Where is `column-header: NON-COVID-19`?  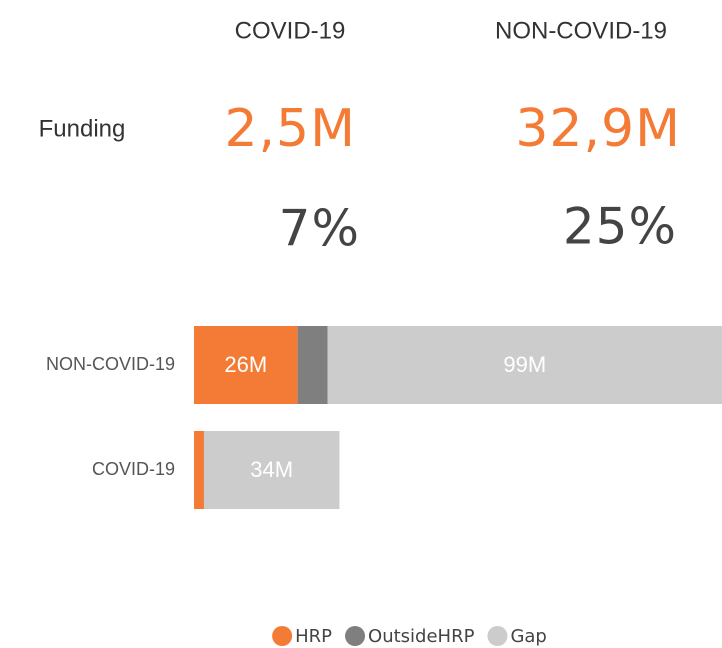 column-header: NON-COVID-19 is located at coordinates (581, 30).